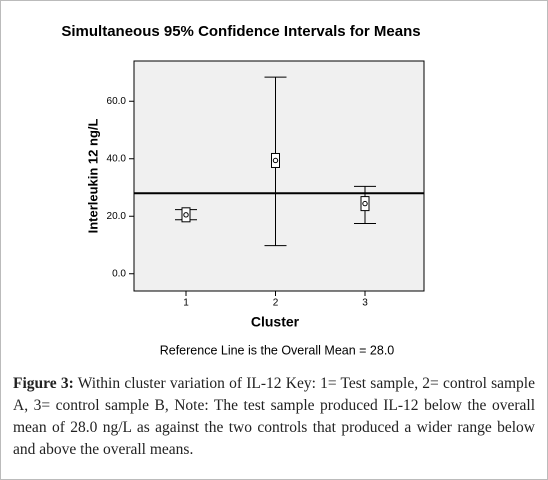 The width and height of the screenshot is (548, 480). What do you see at coordinates (365, 303) in the screenshot?
I see `x-tick-label: 3` at bounding box center [365, 303].